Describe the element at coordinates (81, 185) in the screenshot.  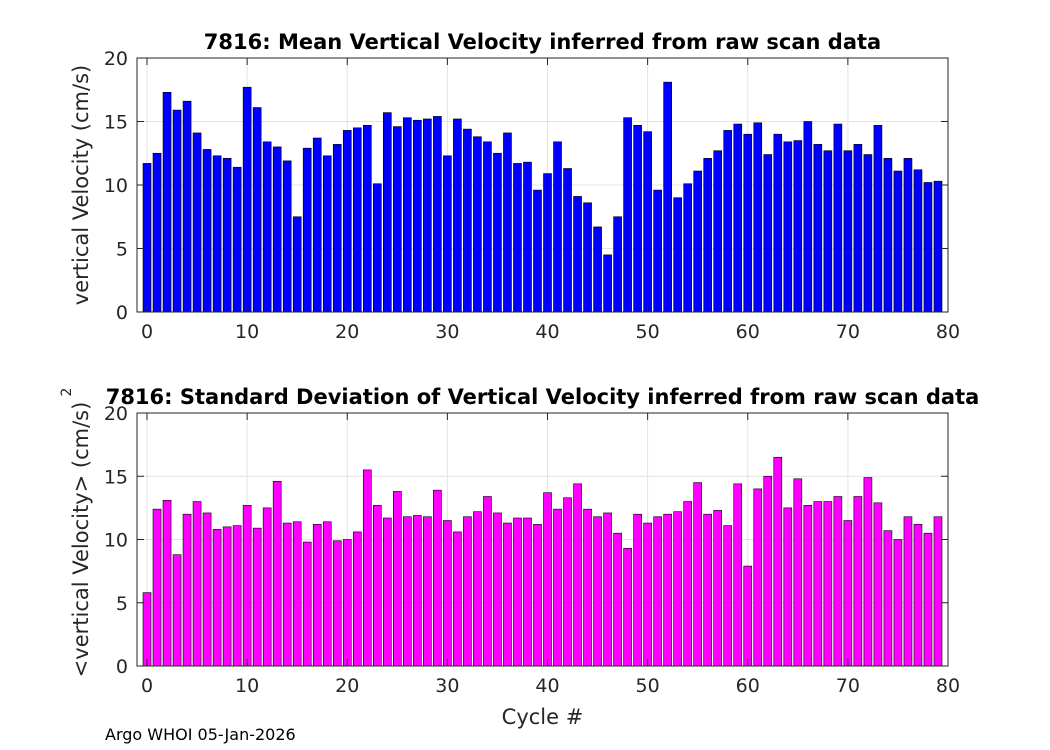
I see `axis-label-y: vertical Velocity (cm/s)` at that location.